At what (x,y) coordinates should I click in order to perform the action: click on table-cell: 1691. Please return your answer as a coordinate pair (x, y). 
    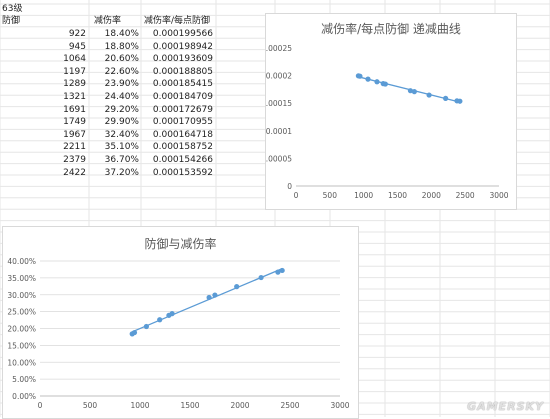
    Looking at the image, I should click on (74, 109).